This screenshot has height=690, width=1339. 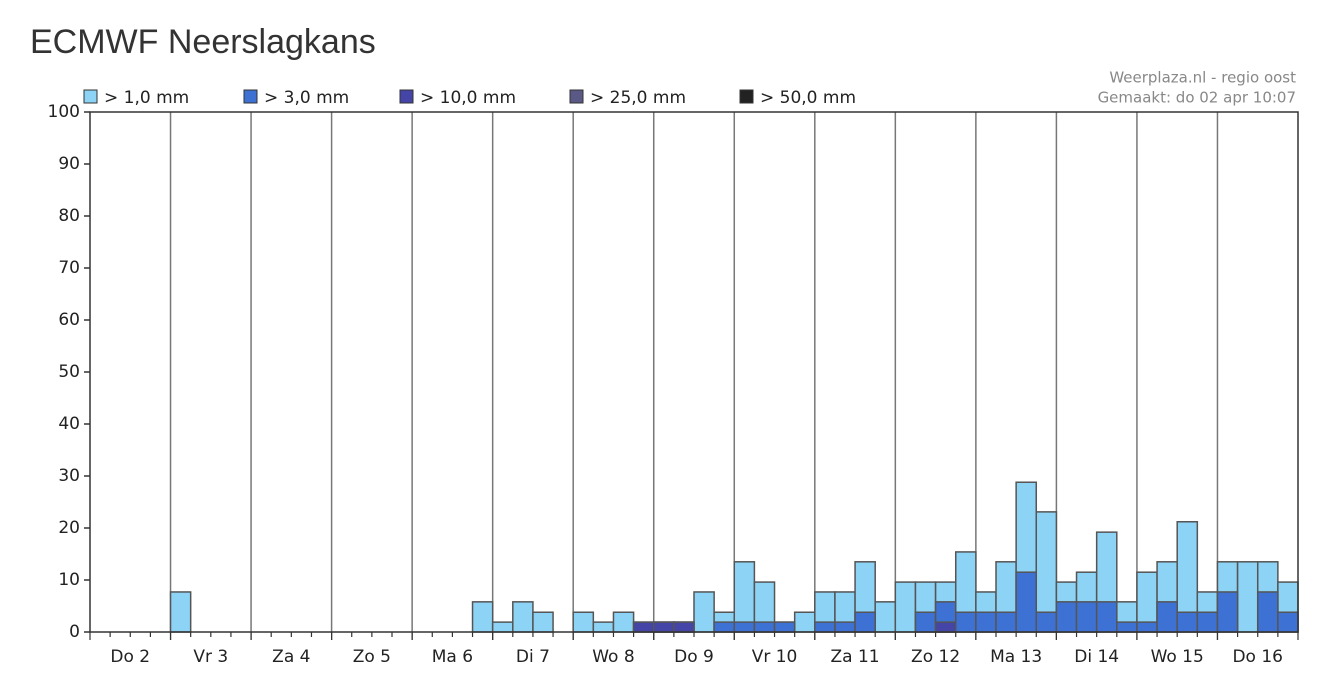 What do you see at coordinates (69, 320) in the screenshot?
I see `y-tick-label: 60` at bounding box center [69, 320].